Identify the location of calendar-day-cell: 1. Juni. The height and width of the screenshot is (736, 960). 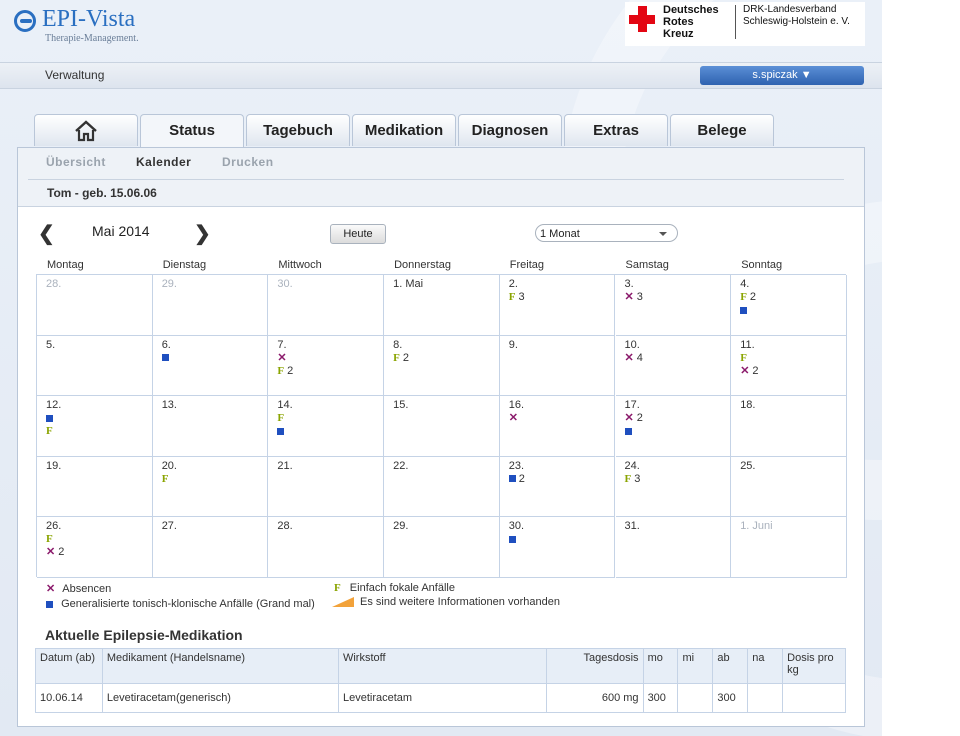
(789, 547).